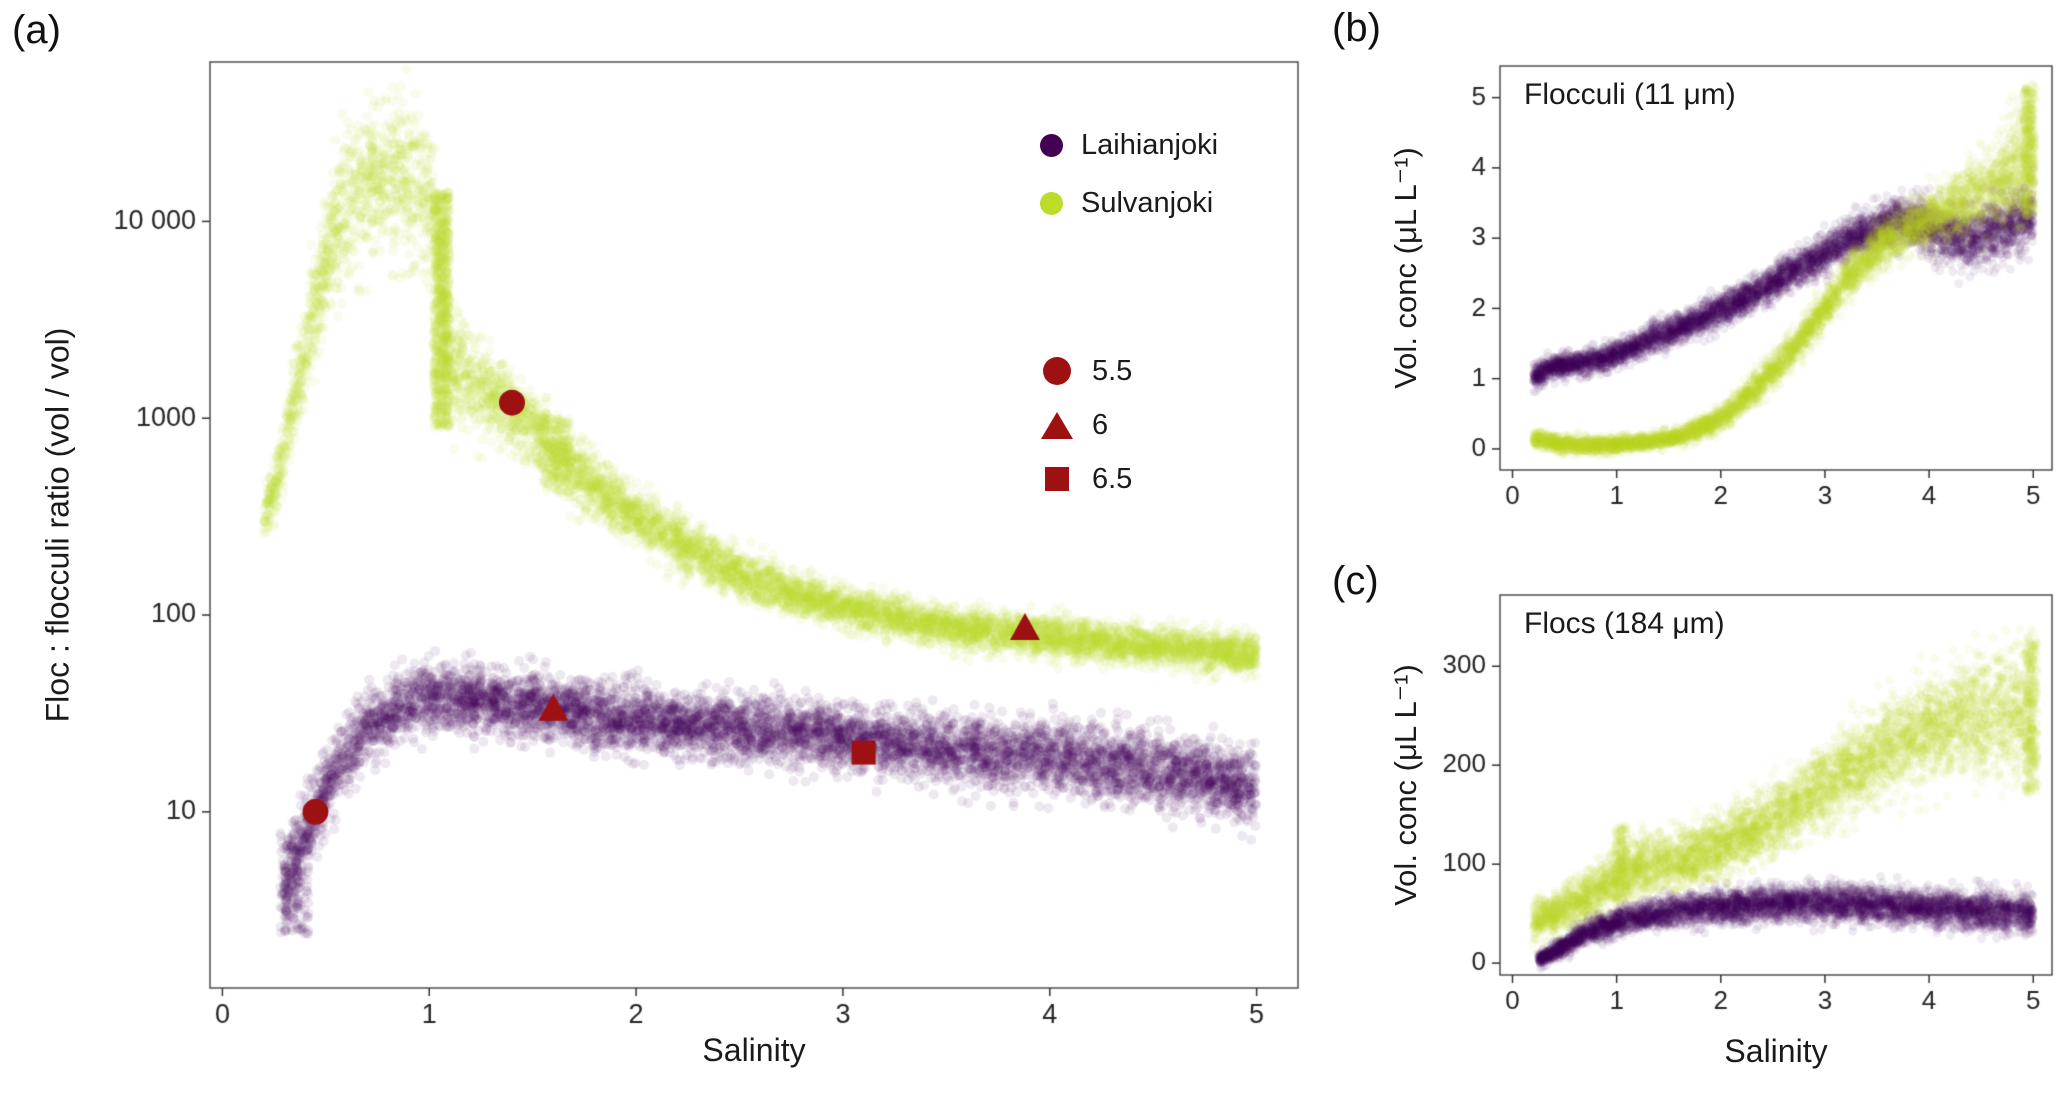 Image resolution: width=2067 pixels, height=1100 pixels. I want to click on panel-a-y-axis-title: Floc : flocculi ratio (vol / vol), so click(57, 525).